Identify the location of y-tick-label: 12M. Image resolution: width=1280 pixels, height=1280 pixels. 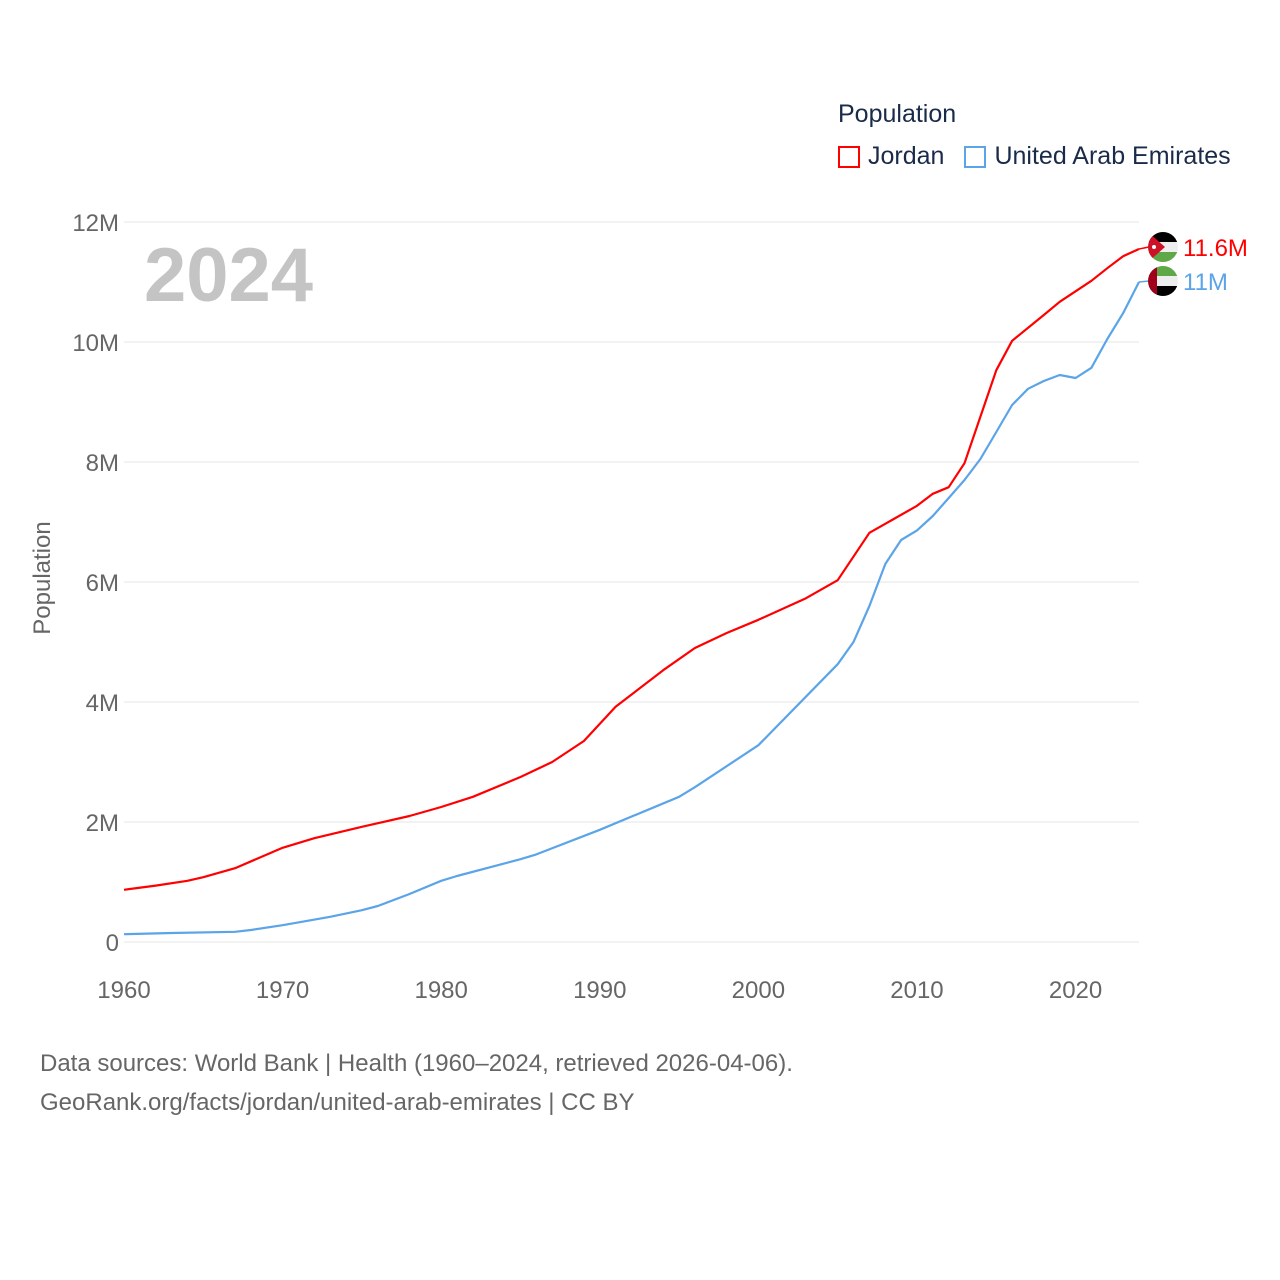
(95, 223).